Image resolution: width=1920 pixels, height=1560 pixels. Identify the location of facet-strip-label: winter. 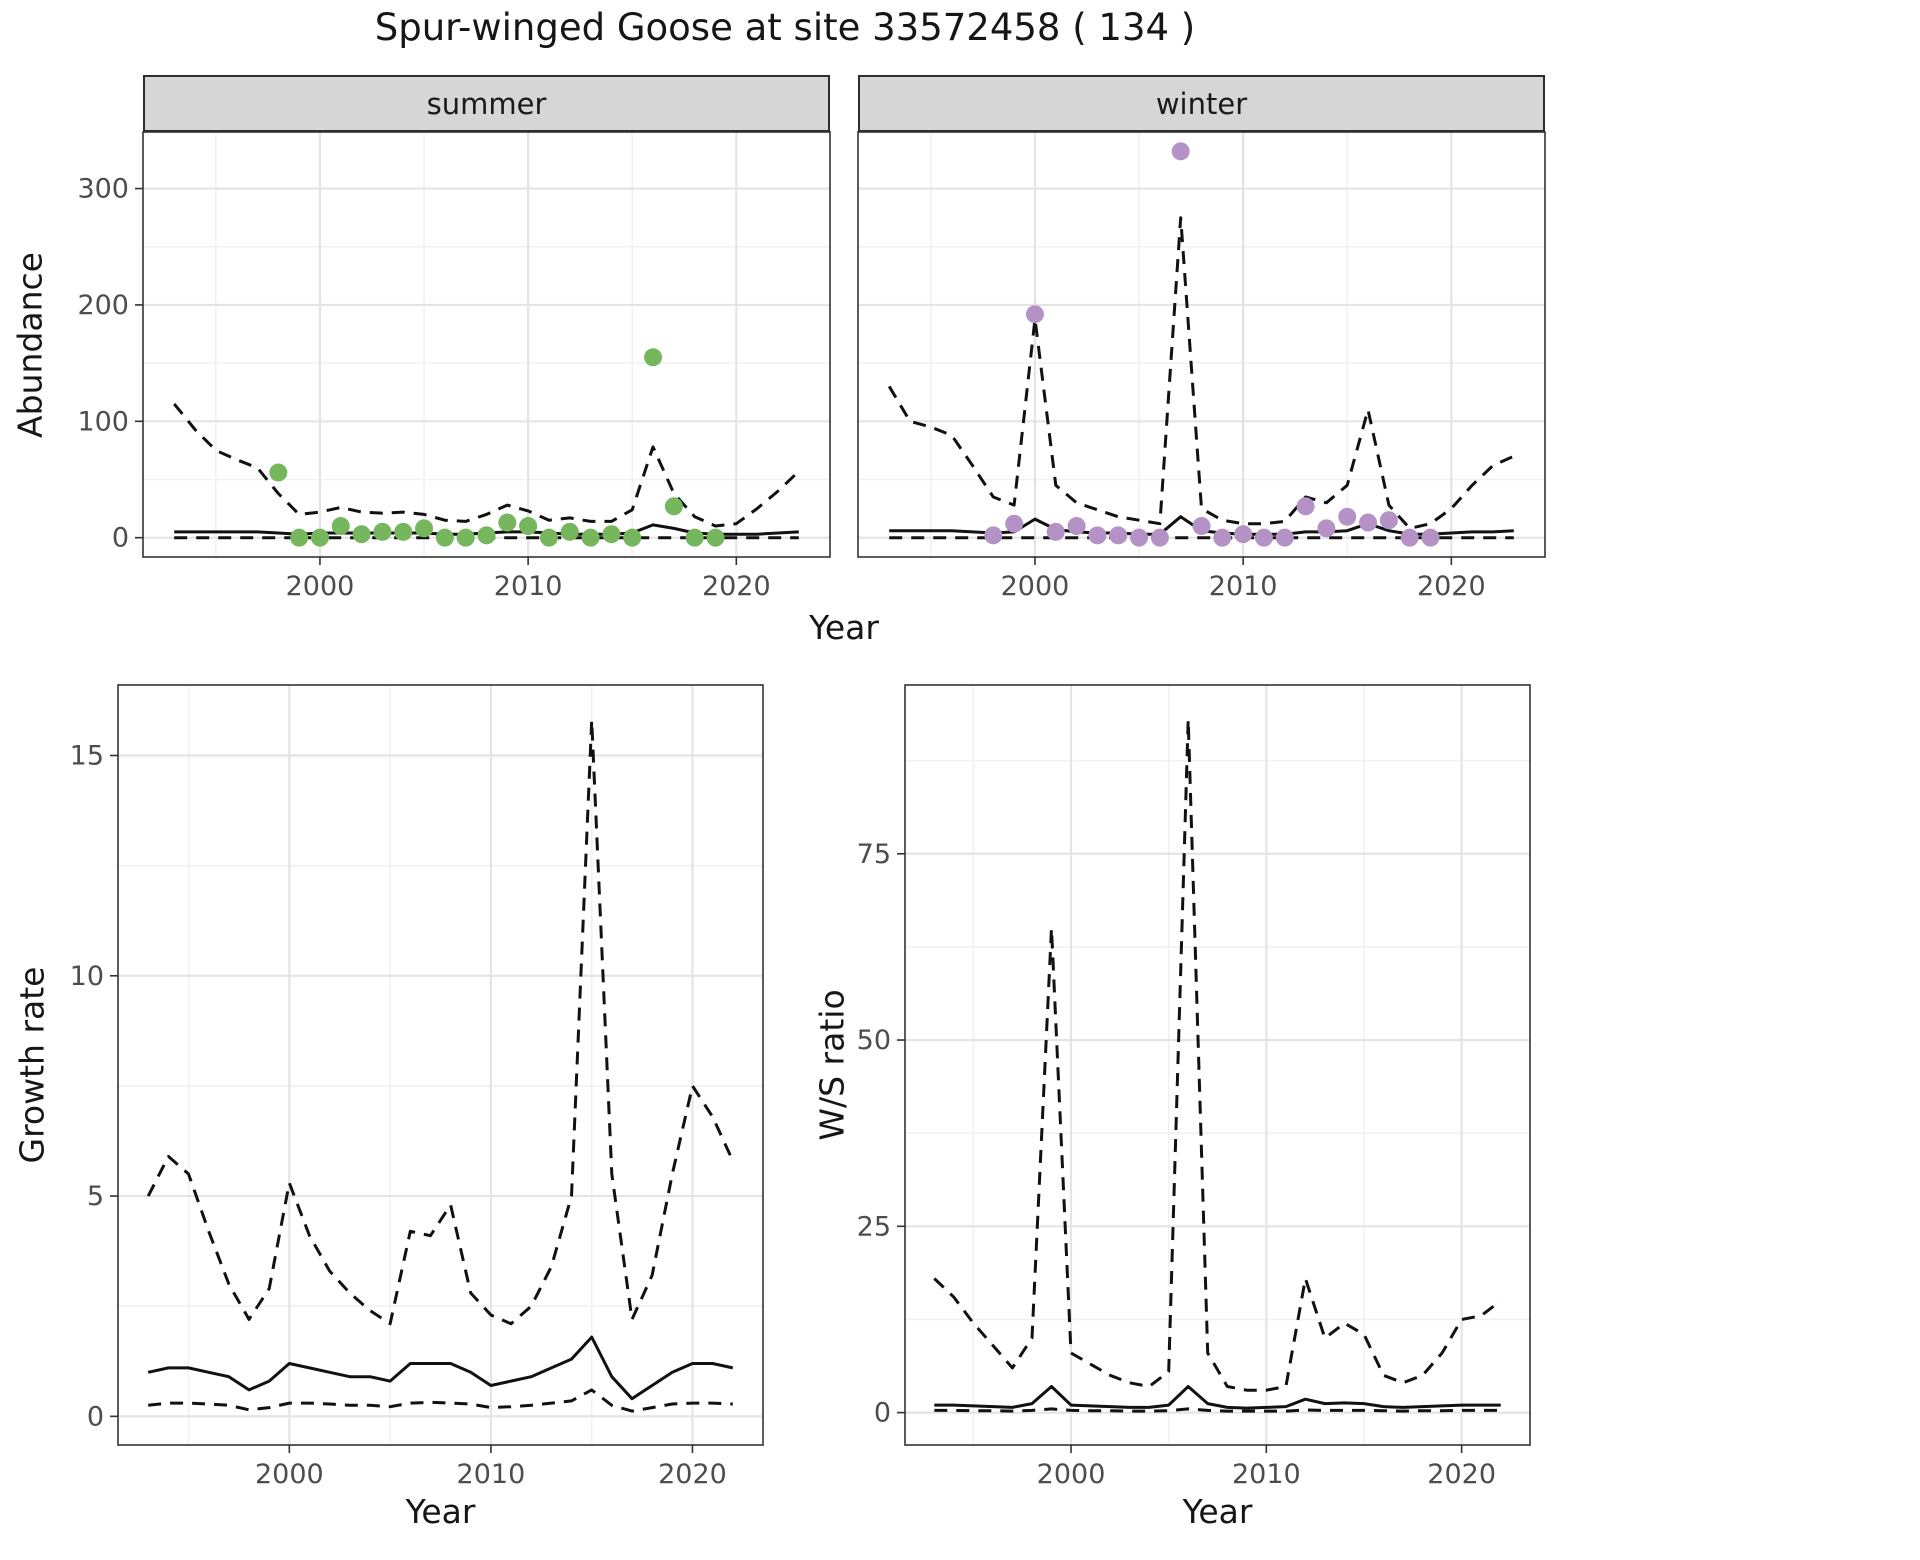
(1201, 103).